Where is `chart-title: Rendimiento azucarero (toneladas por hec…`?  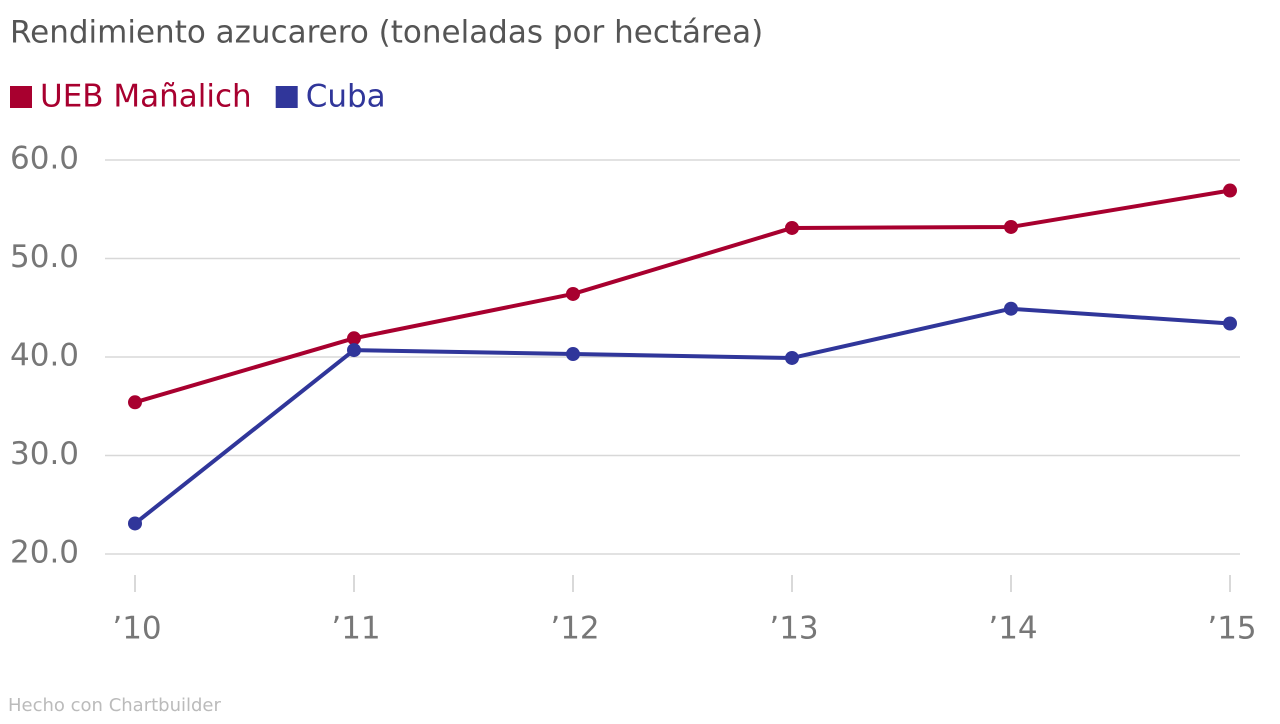
chart-title: Rendimiento azucarero (toneladas por hec… is located at coordinates (386, 33).